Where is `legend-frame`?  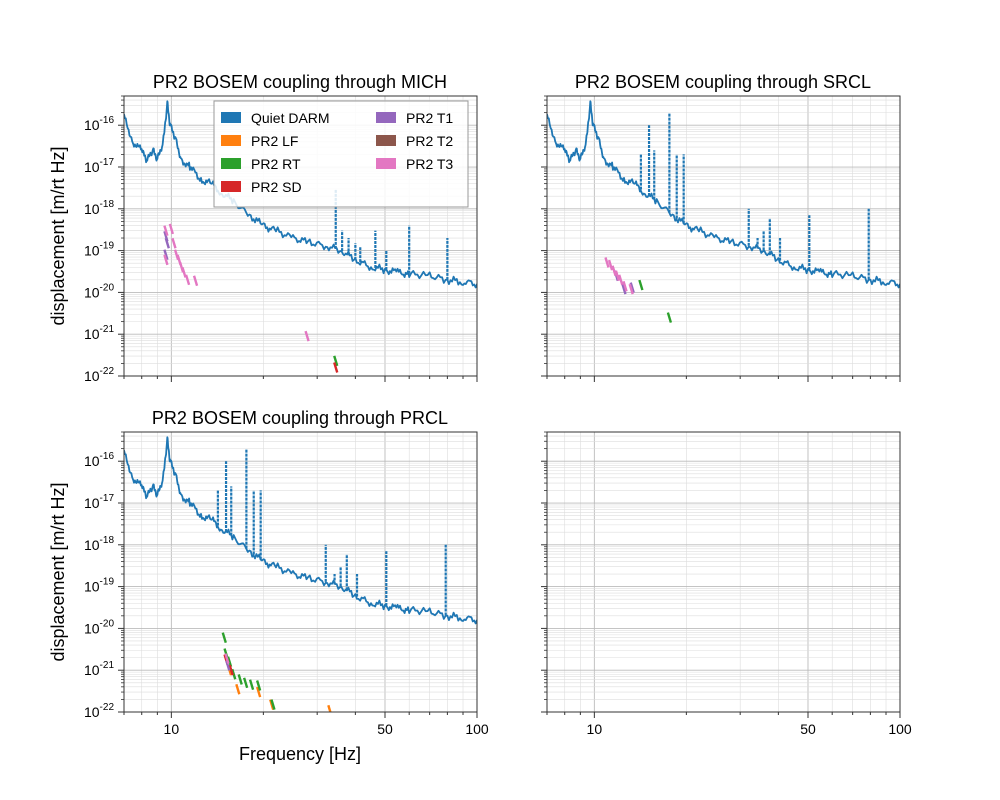
legend-frame is located at coordinates (341, 154).